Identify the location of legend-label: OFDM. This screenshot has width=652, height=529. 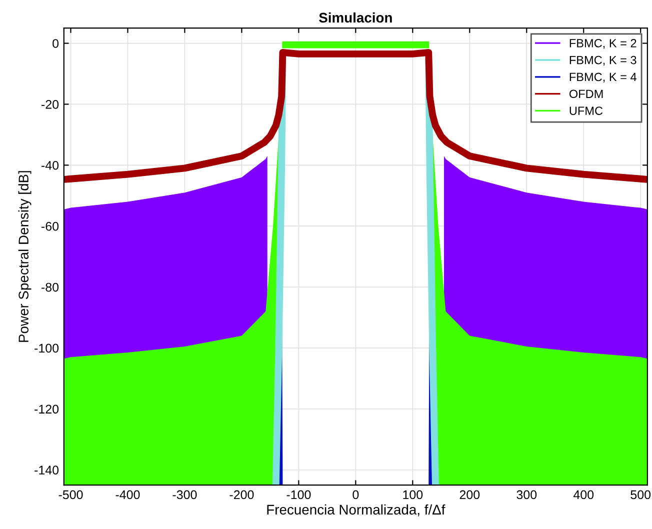
(586, 94).